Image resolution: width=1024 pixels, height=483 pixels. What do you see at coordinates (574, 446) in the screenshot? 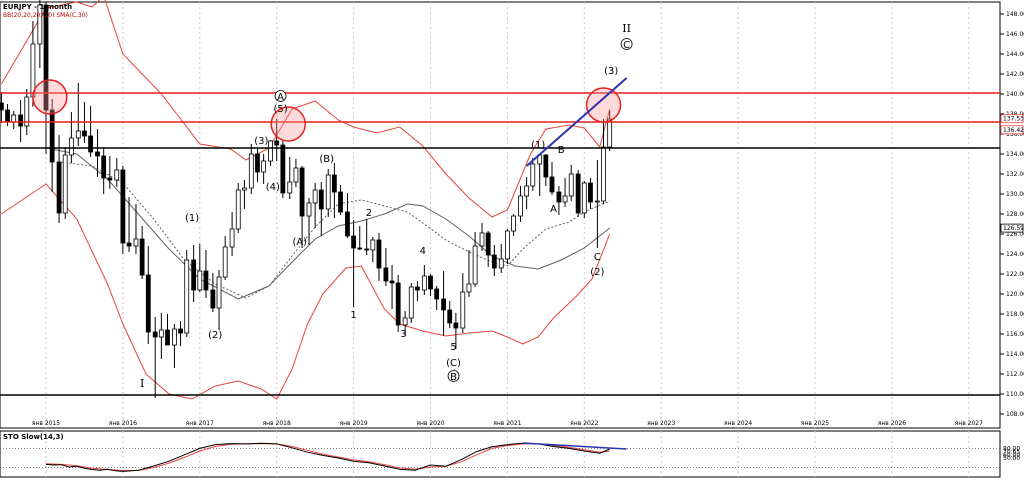
I see `stoch-trendline` at bounding box center [574, 446].